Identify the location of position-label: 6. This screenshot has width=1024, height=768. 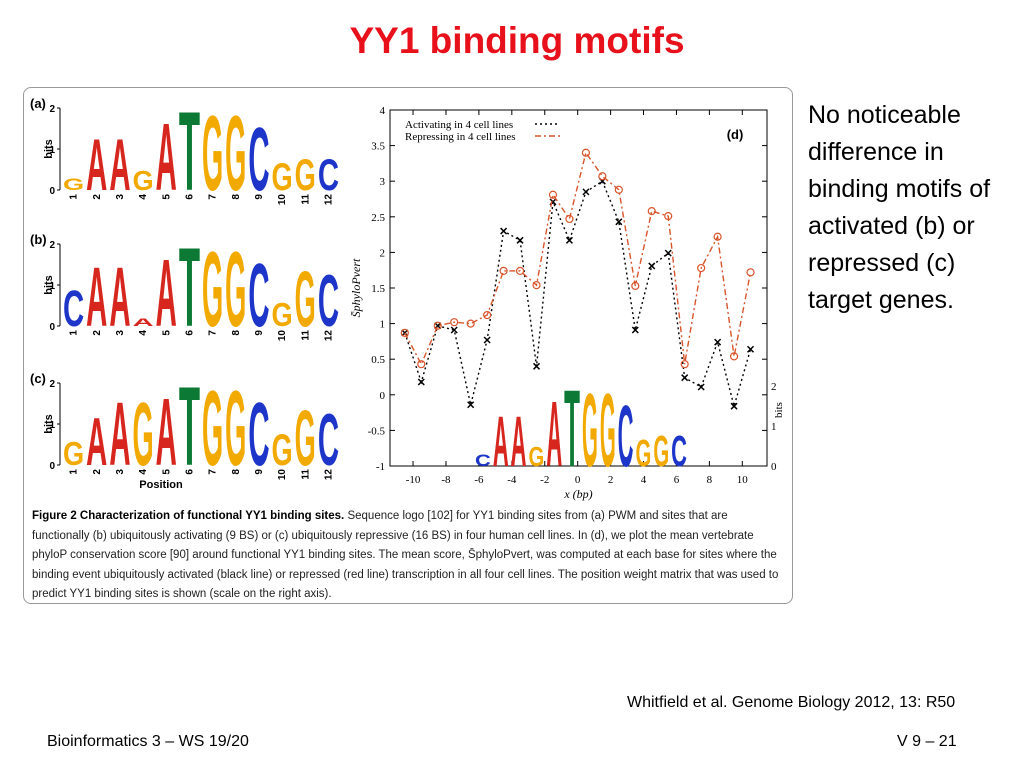
(189, 197).